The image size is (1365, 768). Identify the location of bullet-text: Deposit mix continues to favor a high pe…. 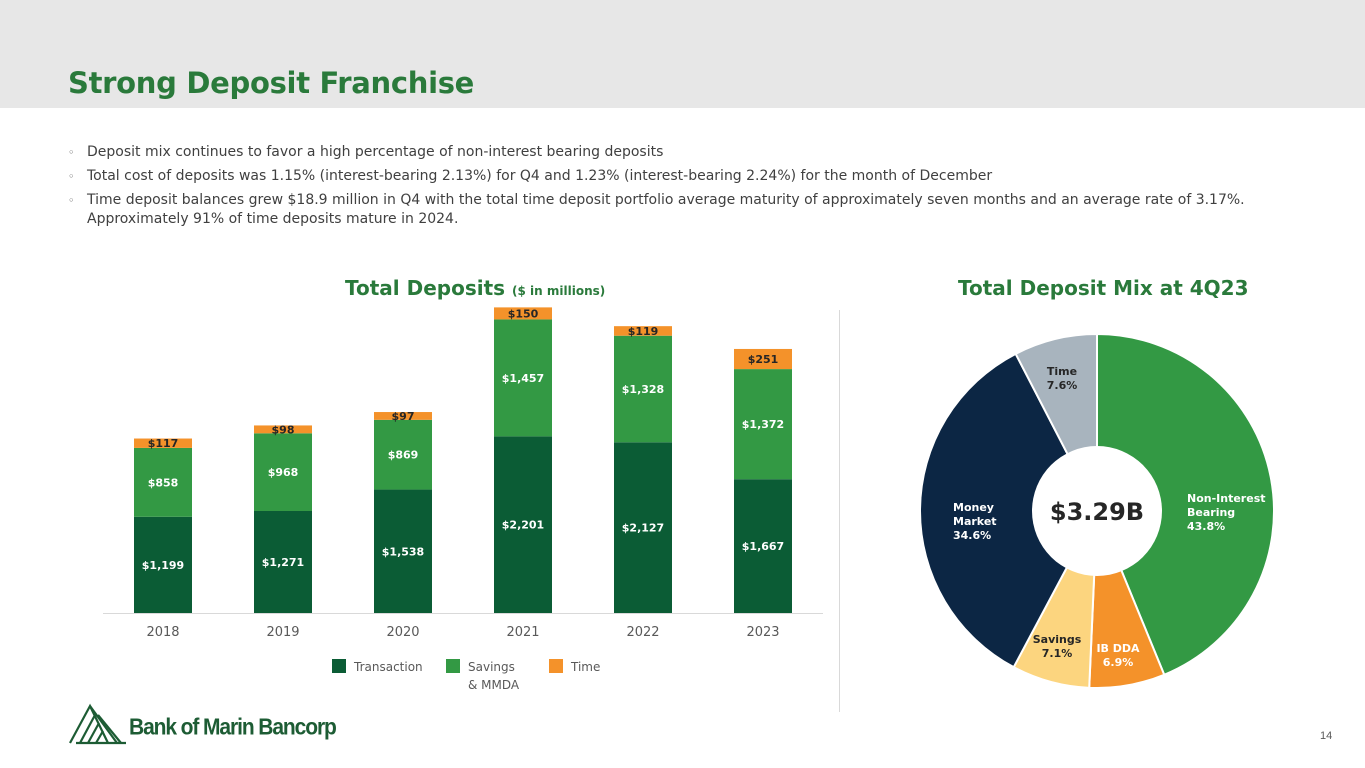
(375, 152).